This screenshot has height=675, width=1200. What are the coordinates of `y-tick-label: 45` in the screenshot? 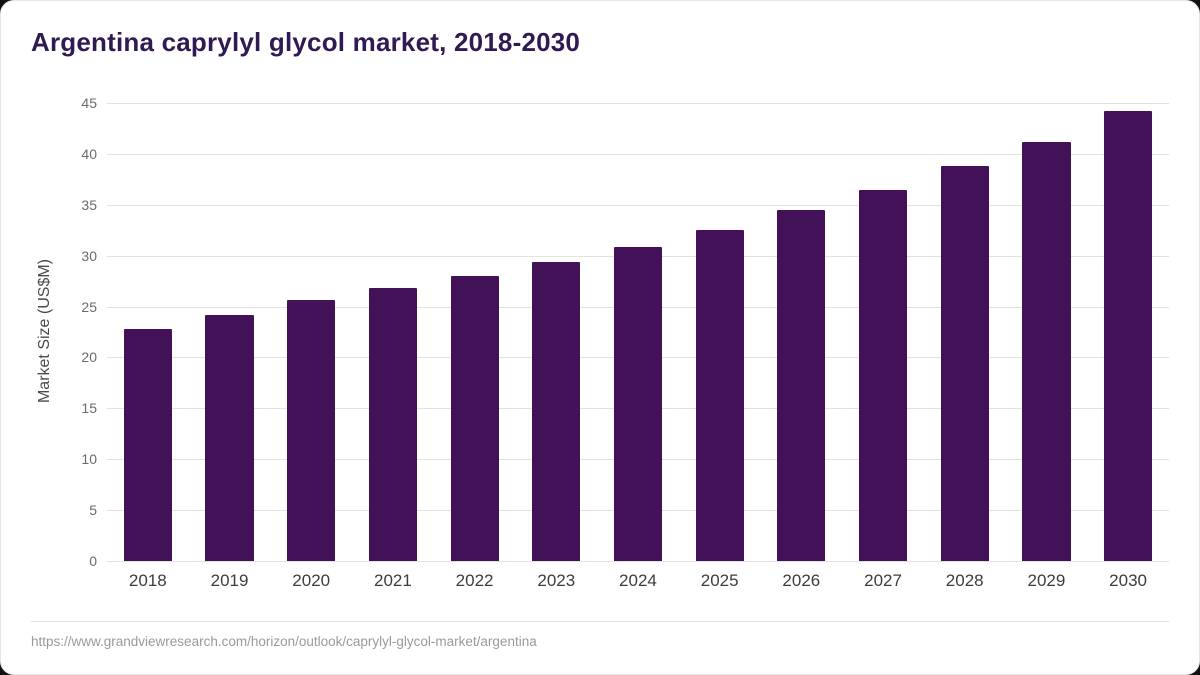 It's located at (89, 103).